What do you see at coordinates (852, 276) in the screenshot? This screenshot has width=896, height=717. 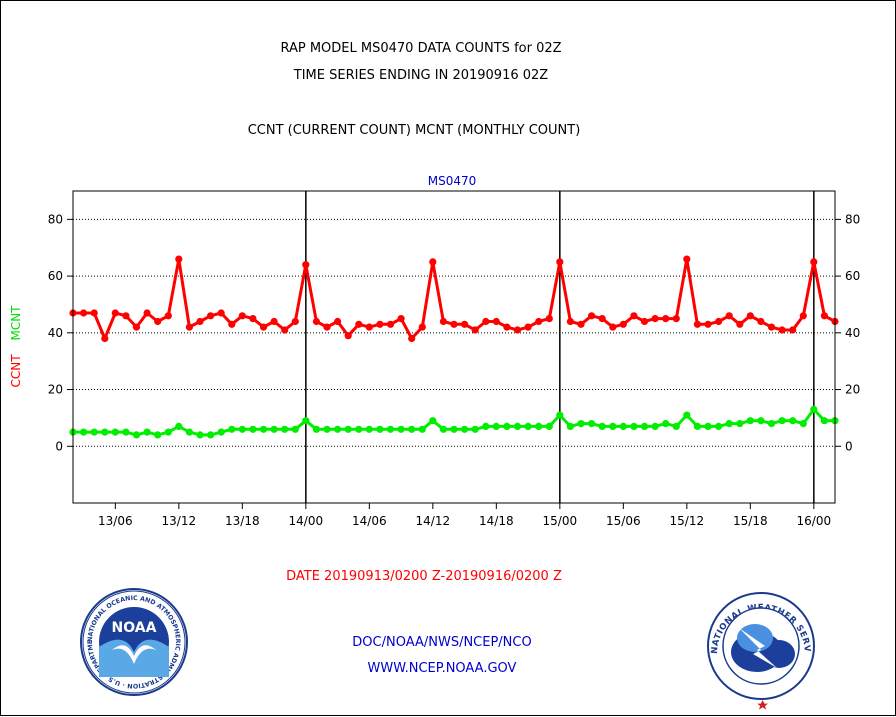 I see `y-tick-label-right: 60` at bounding box center [852, 276].